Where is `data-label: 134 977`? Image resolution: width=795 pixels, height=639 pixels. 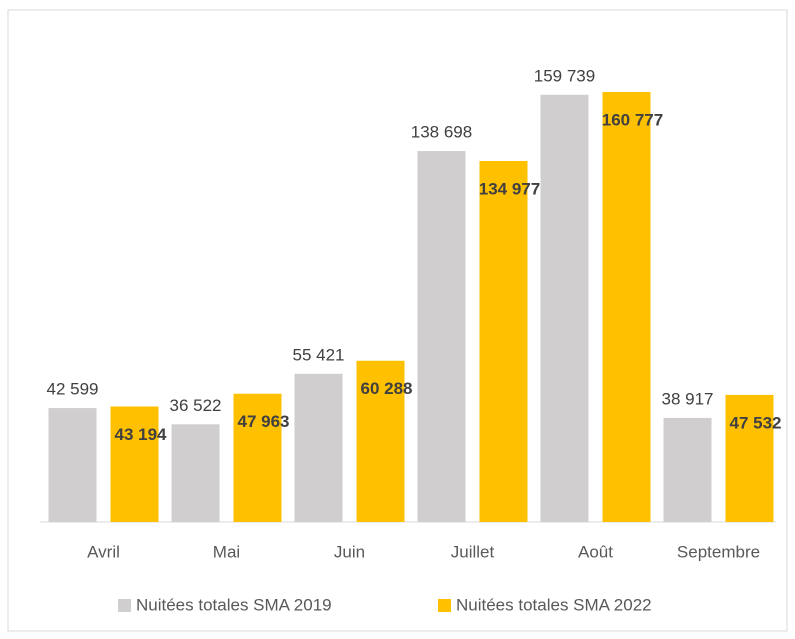
data-label: 134 977 is located at coordinates (509, 188).